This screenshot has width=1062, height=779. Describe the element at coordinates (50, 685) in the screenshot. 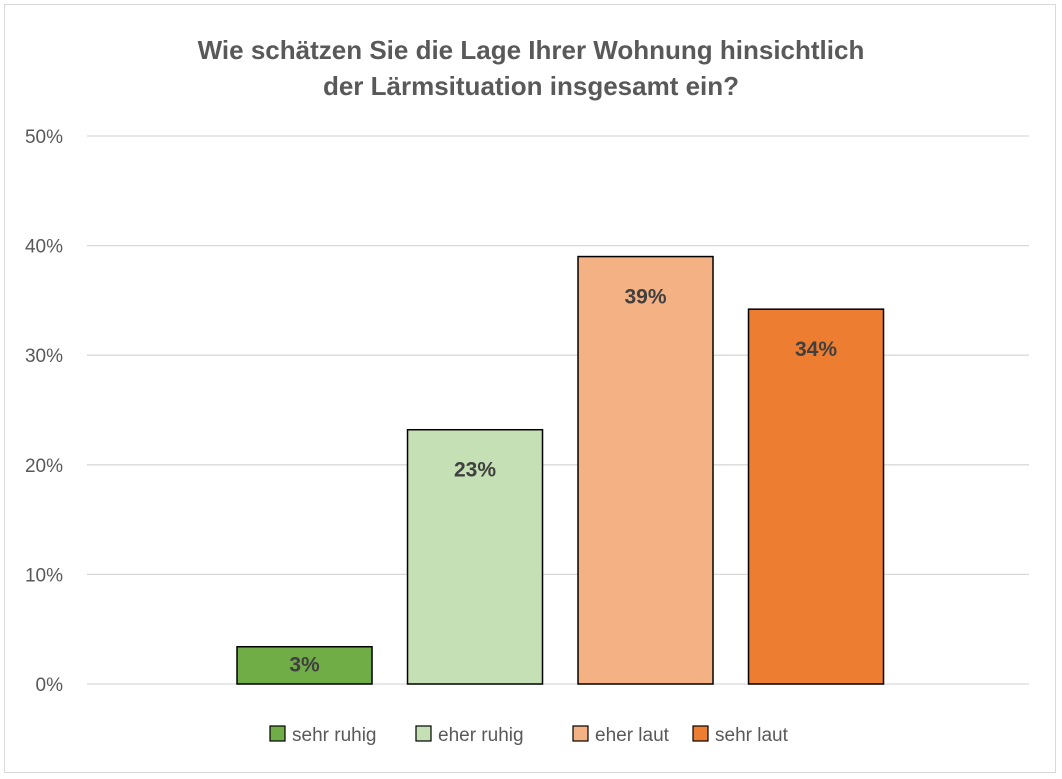

I see `y-tick-label: 0%` at that location.